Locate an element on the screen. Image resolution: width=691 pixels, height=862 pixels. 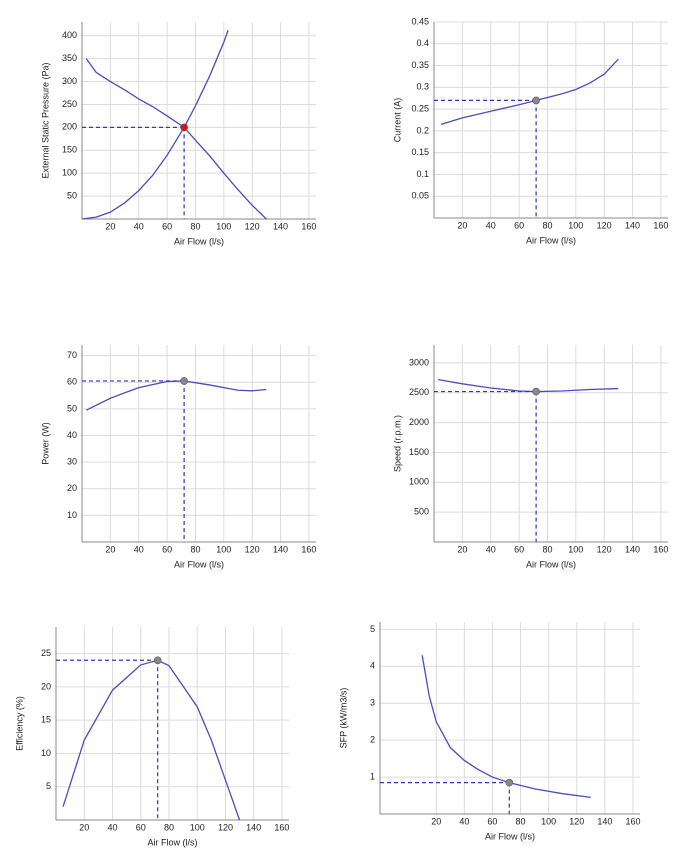
y-tick-label: 100 is located at coordinates (69, 173).